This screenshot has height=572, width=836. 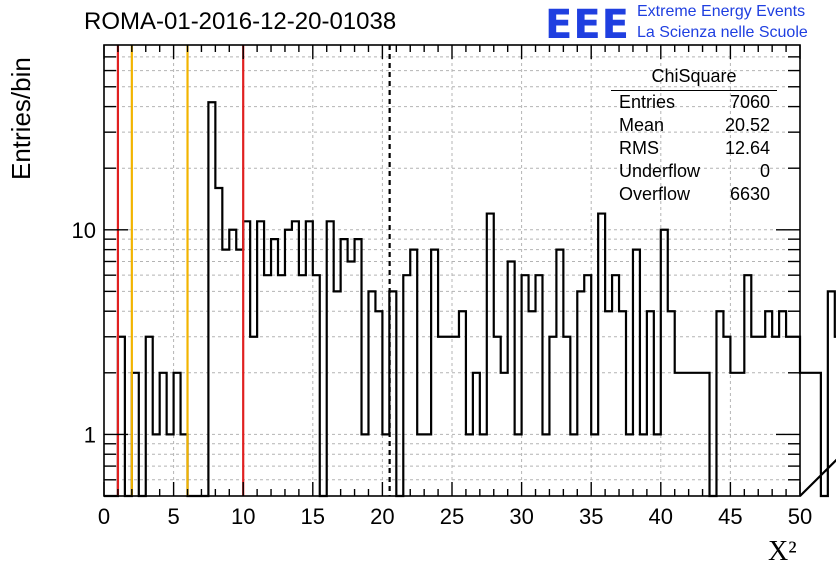 I want to click on x-tick-label: 30, so click(x=521, y=516).